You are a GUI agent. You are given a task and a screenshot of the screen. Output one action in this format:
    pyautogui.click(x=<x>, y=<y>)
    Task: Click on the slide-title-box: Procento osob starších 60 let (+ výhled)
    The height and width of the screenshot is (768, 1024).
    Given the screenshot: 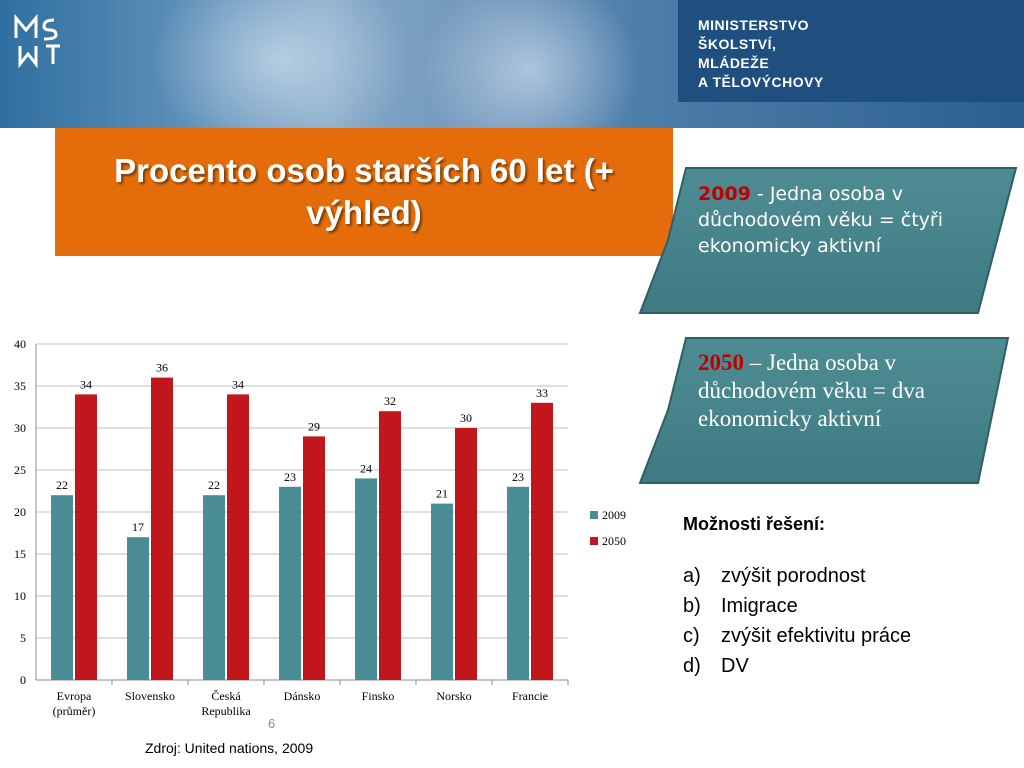 What is the action you would take?
    pyautogui.click(x=364, y=192)
    